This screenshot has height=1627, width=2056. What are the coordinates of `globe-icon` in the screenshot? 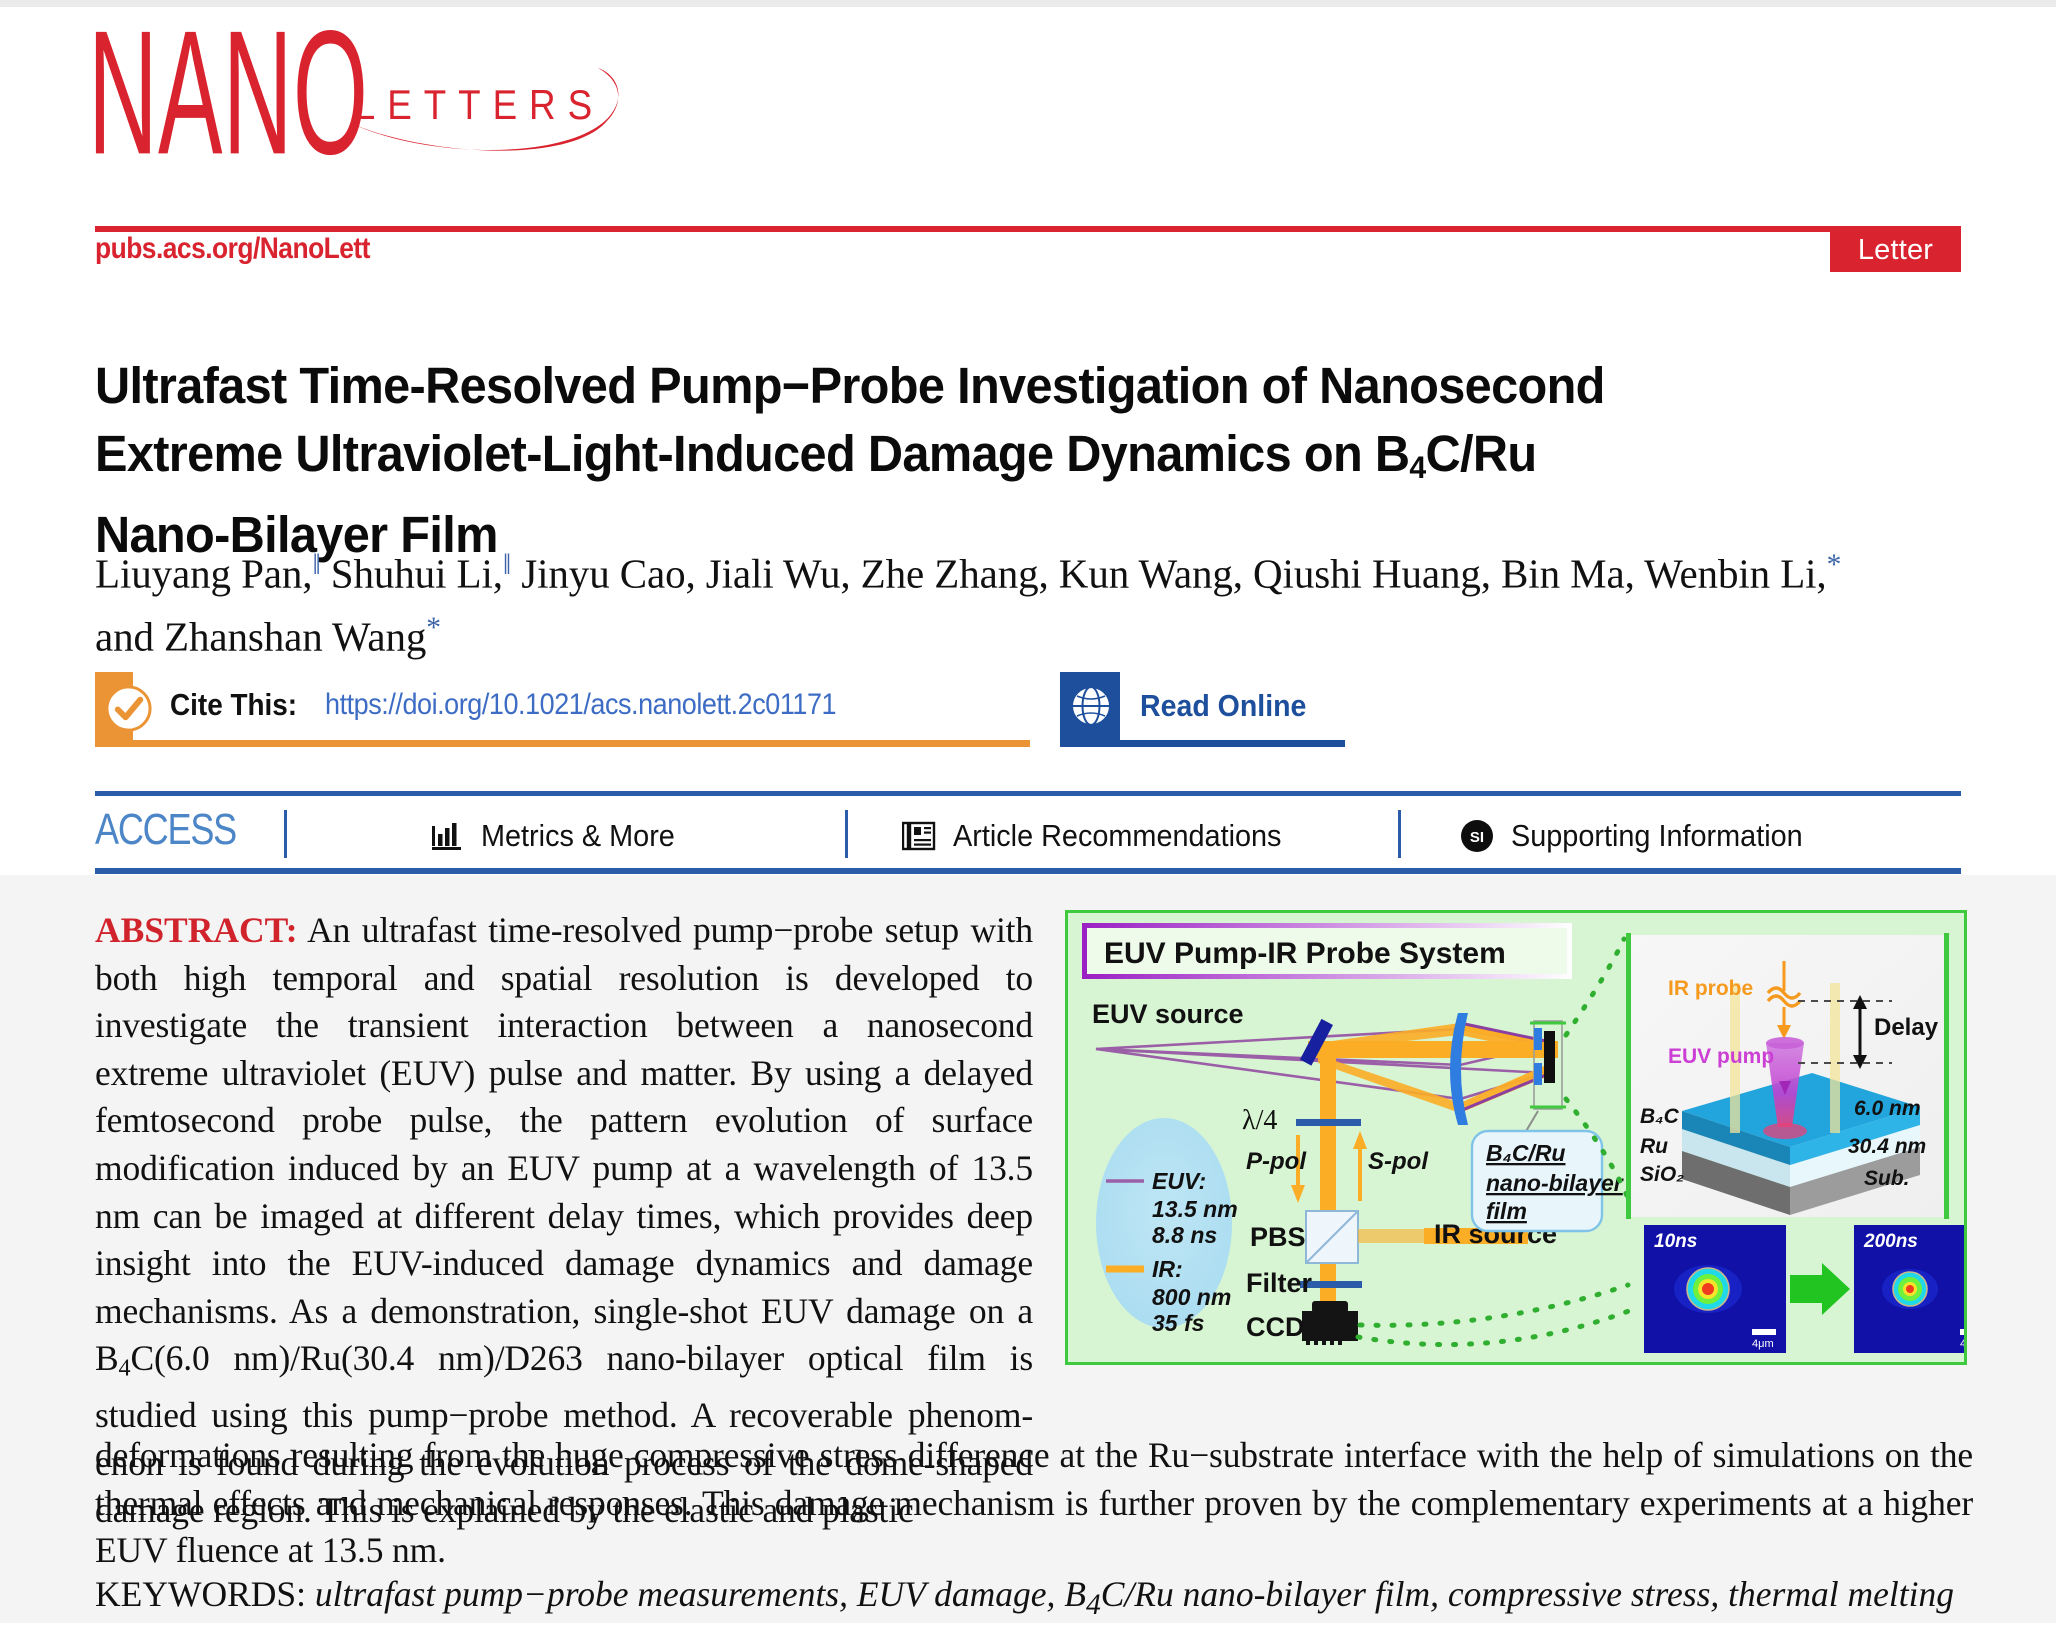 It's located at (1091, 706).